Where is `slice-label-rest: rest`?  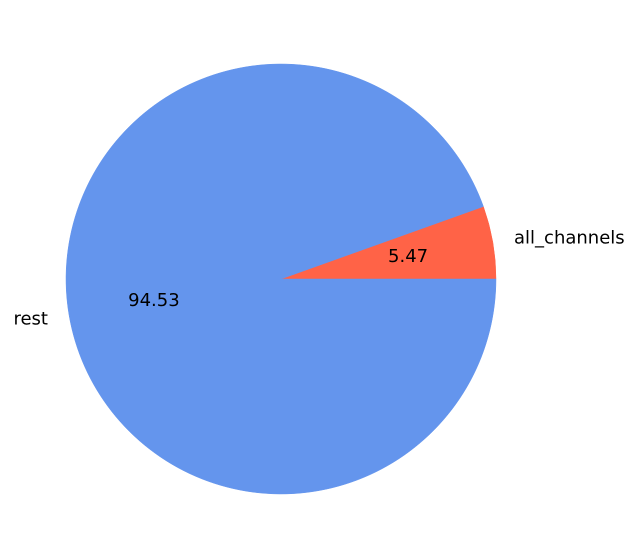
slice-label-rest: rest is located at coordinates (30, 318).